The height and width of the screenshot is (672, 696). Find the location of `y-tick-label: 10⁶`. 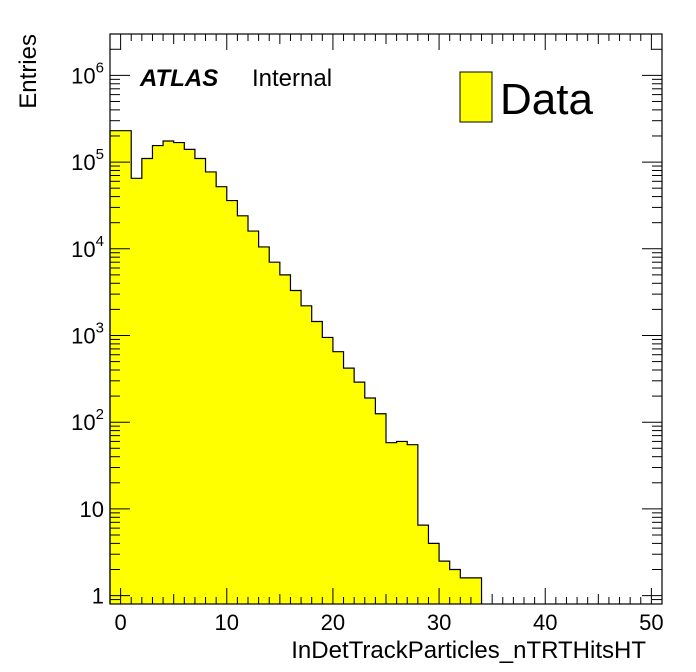

y-tick-label: 10⁶ is located at coordinates (87, 73).